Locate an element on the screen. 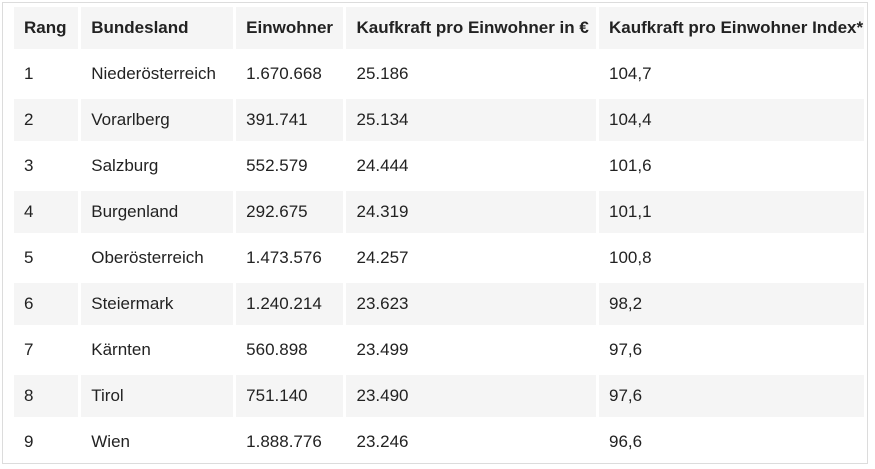 This screenshot has width=875, height=469. cell-einwohner: 292.675 is located at coordinates (290, 212).